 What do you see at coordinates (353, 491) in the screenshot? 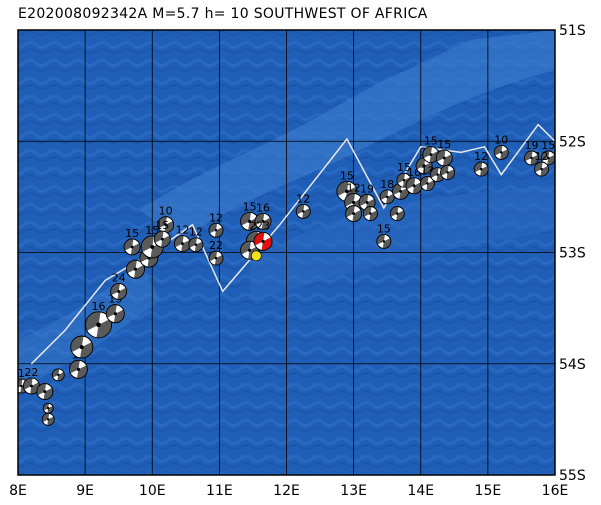
I see `lon-tick-label: 13E` at bounding box center [353, 491].